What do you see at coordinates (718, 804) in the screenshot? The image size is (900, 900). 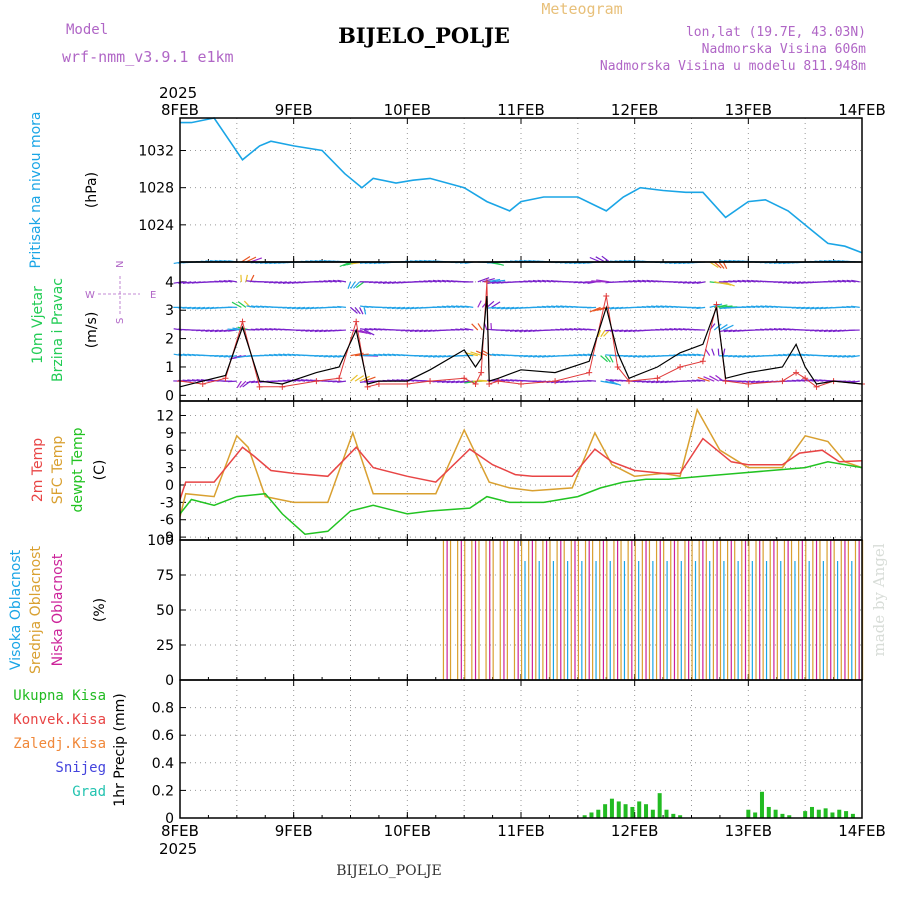 I see `precip-bars` at bounding box center [718, 804].